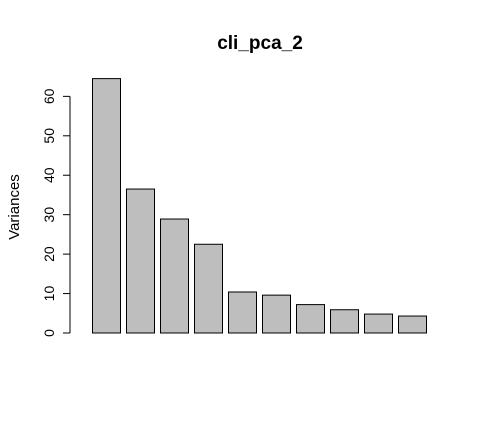  I want to click on y-tick-label: 40, so click(49, 175).